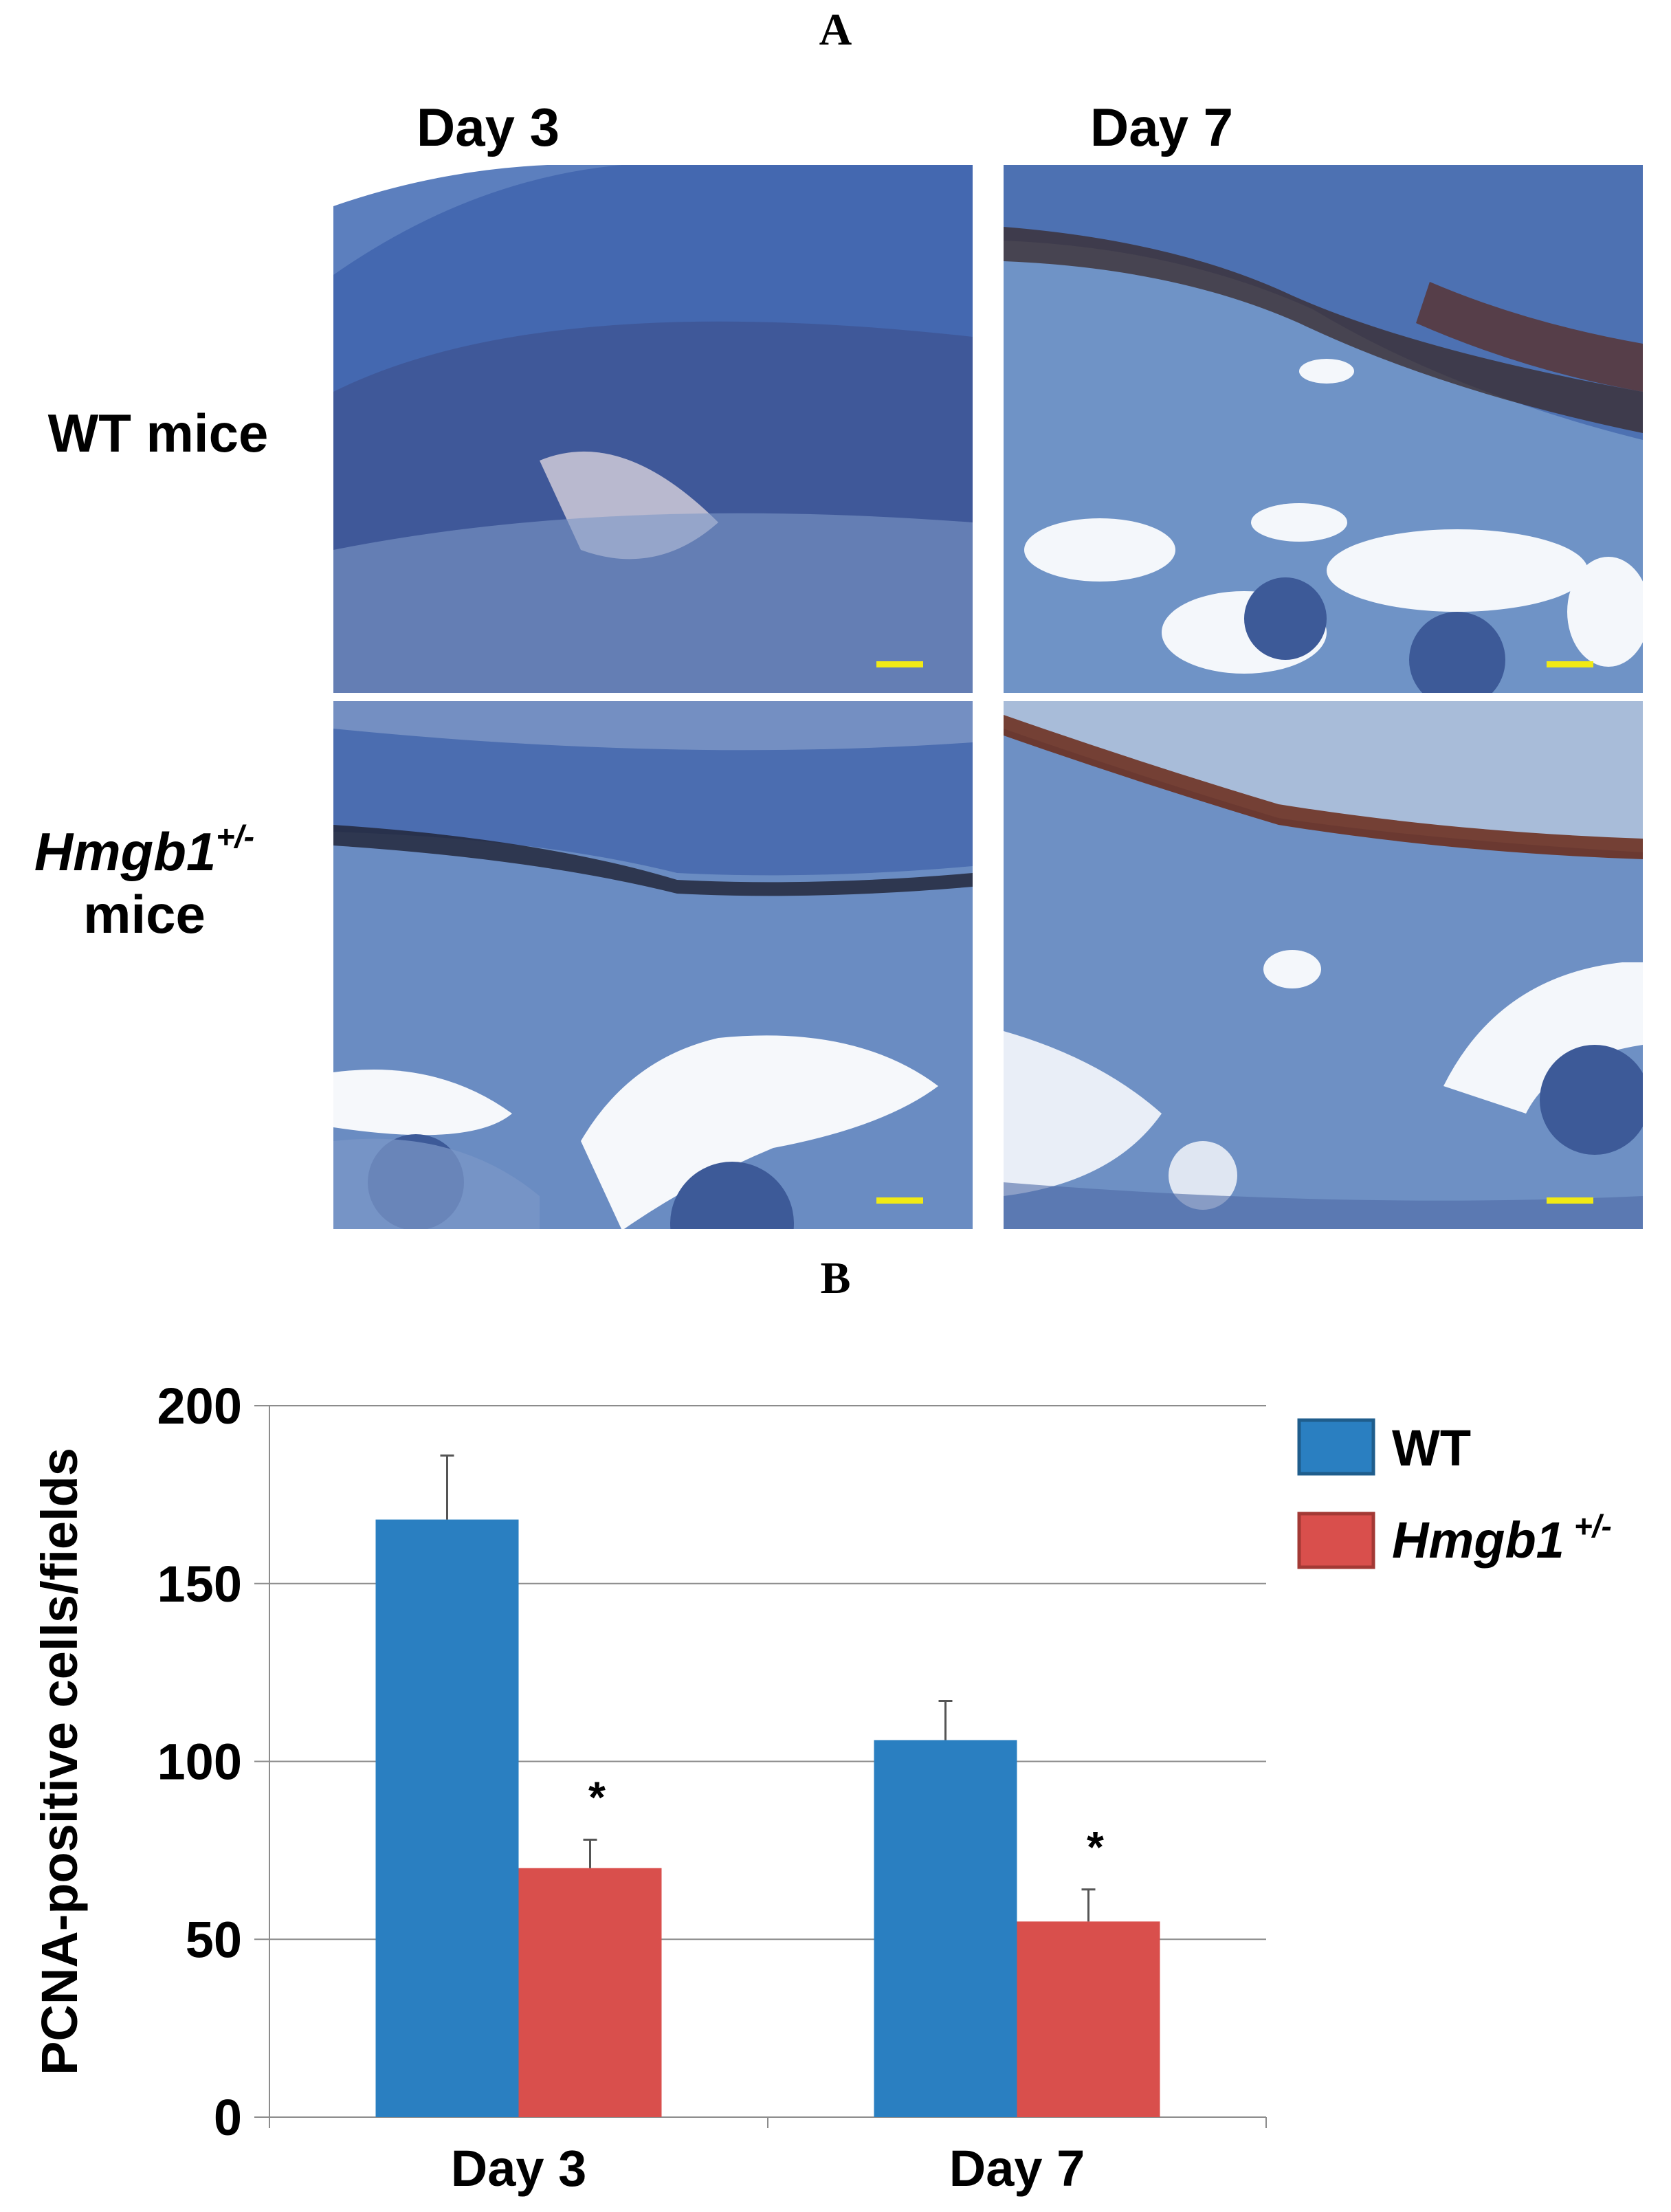 This screenshot has width=1671, height=2212. Describe the element at coordinates (214, 1939) in the screenshot. I see `y-tick-label: 50` at that location.